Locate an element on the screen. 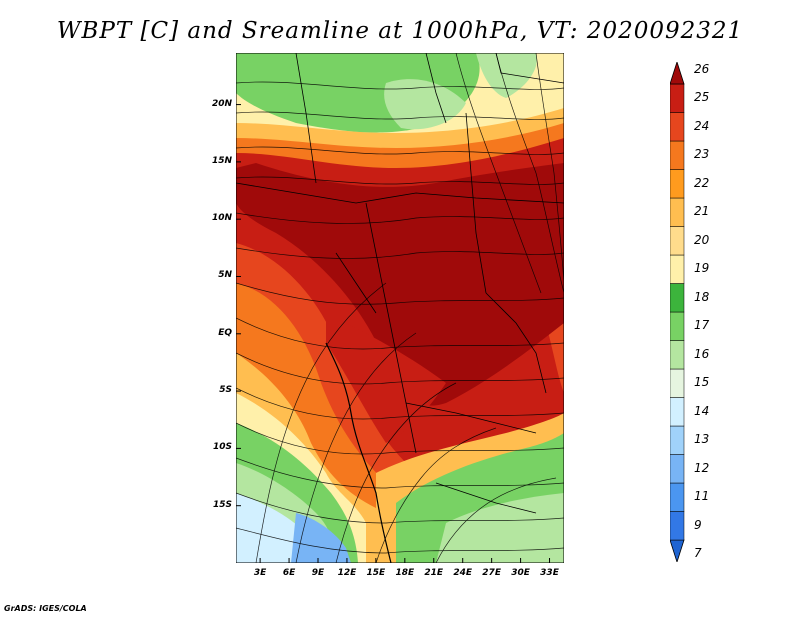 The image size is (800, 618). colorbar-level-label: 20 is located at coordinates (702, 239).